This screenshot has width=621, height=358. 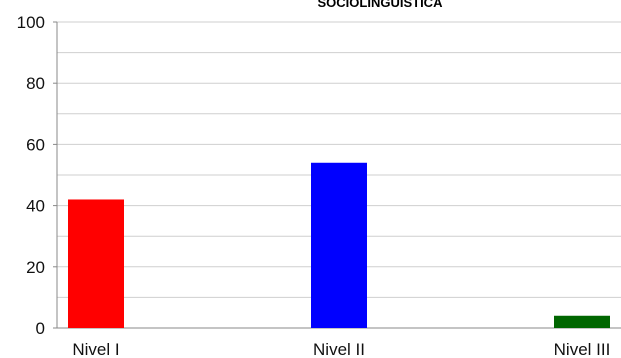 What do you see at coordinates (35, 267) in the screenshot?
I see `y-tick-label: 20` at bounding box center [35, 267].